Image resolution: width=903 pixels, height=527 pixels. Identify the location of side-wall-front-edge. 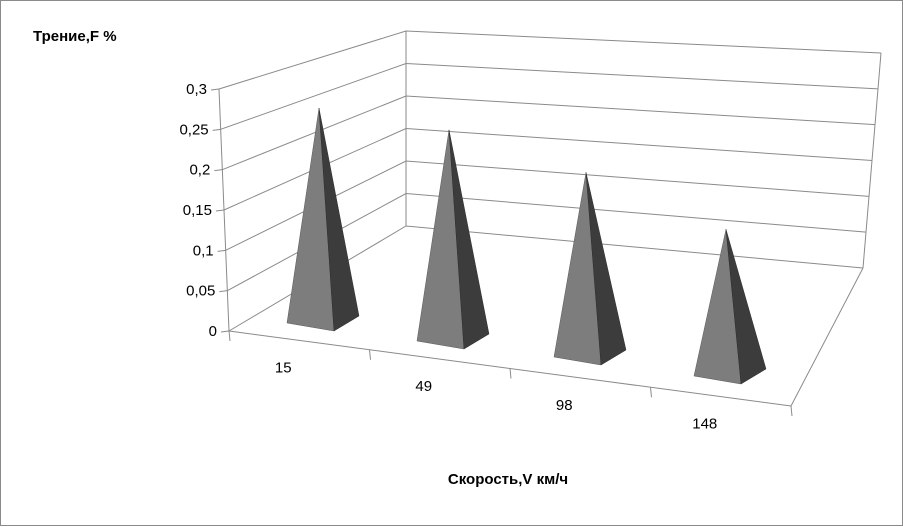
(224, 210).